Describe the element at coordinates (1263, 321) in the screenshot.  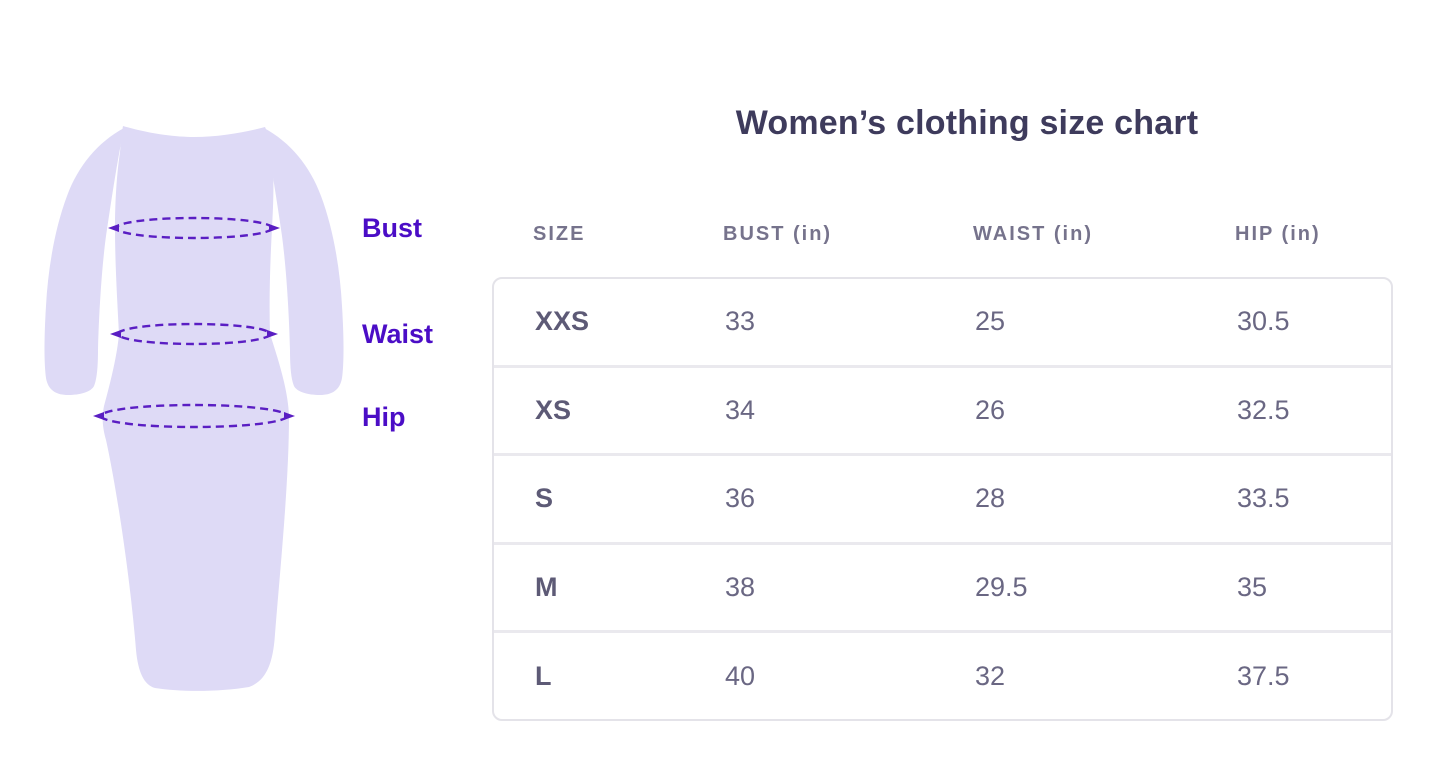
I see `cell-hip: 30.5` at that location.